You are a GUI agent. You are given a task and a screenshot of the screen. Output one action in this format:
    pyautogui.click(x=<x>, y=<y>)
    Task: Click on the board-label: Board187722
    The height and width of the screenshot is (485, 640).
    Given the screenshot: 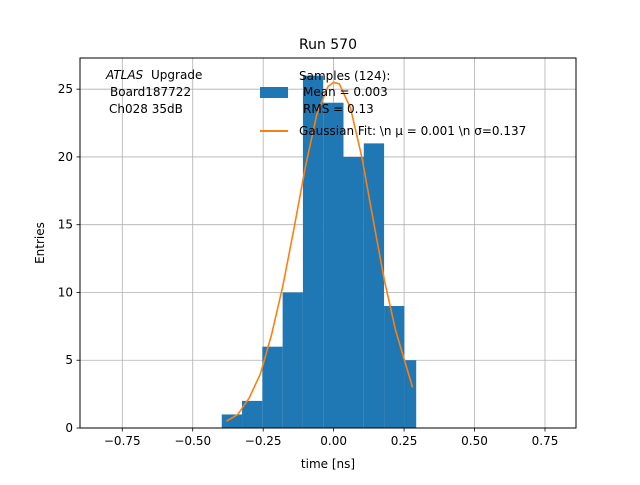 What is the action you would take?
    pyautogui.click(x=150, y=92)
    